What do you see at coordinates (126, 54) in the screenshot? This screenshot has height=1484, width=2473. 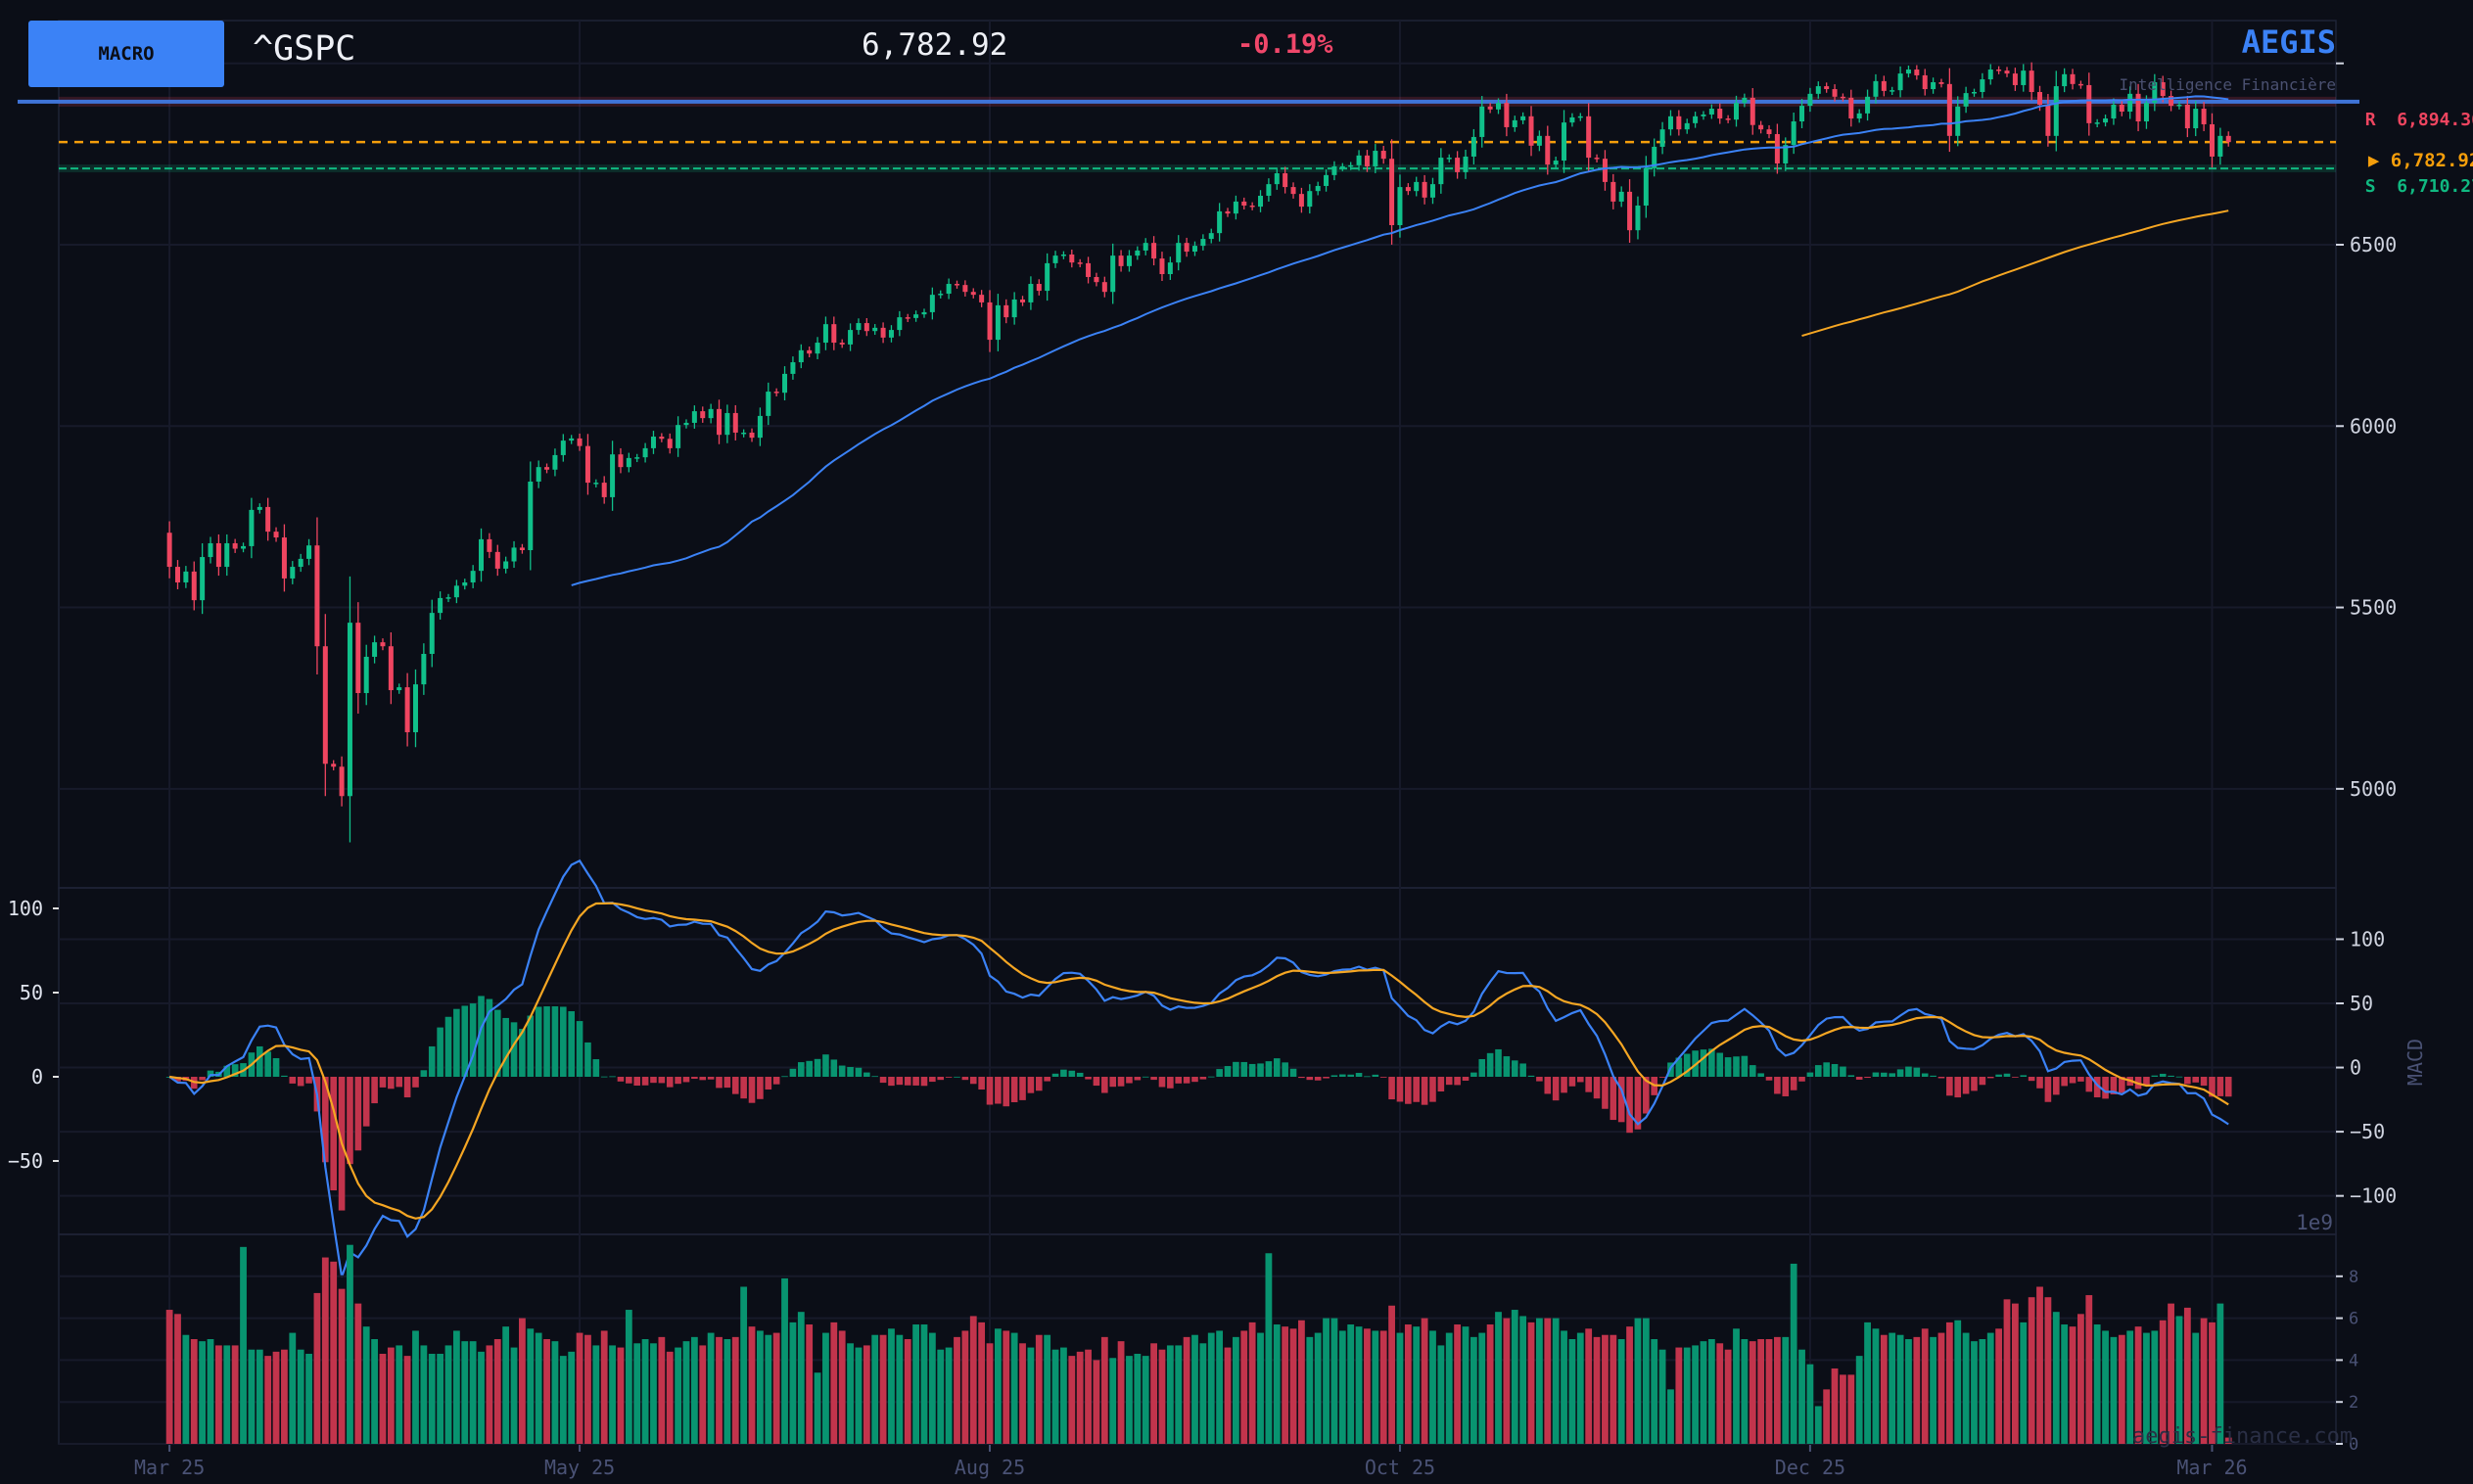 I see `macro-badge-button: MACRO` at bounding box center [126, 54].